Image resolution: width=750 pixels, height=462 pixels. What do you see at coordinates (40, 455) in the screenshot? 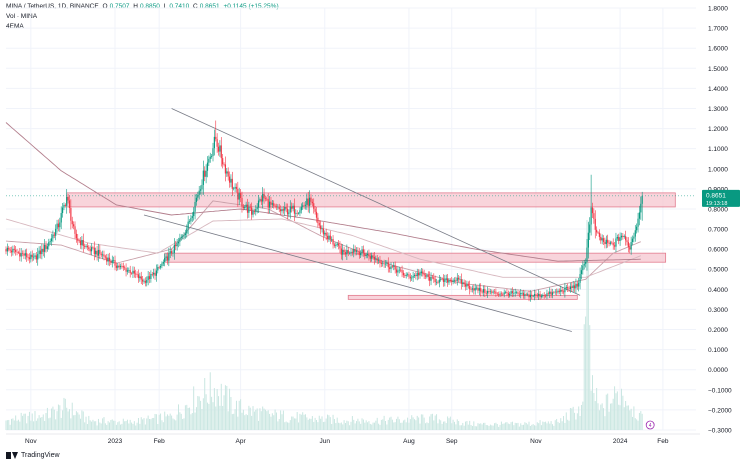
I see `tradingview-brand-text: TradingView` at bounding box center [40, 455].